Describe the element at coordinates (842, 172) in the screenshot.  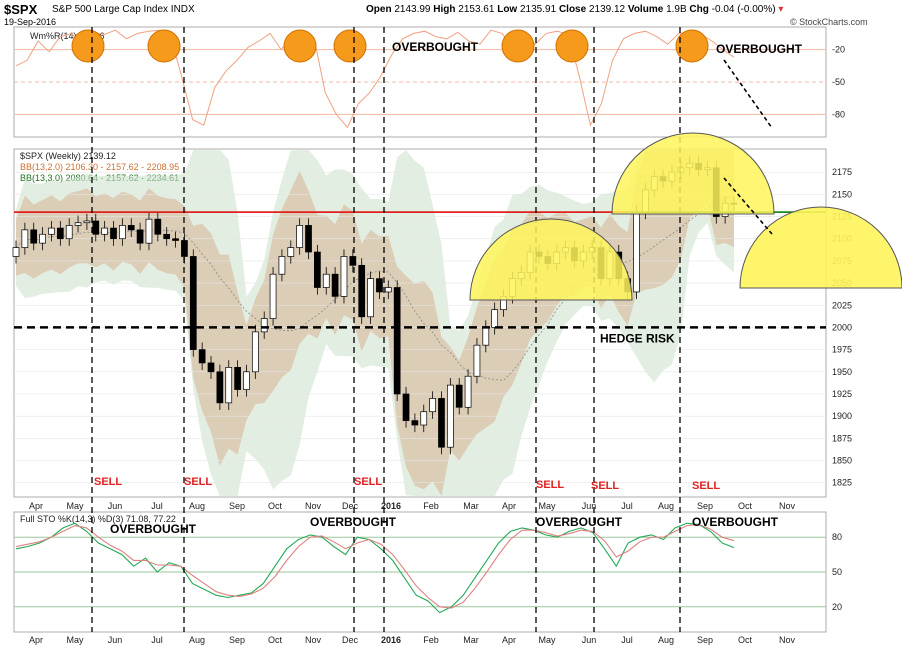
I see `price-tick-label: 2175` at that location.